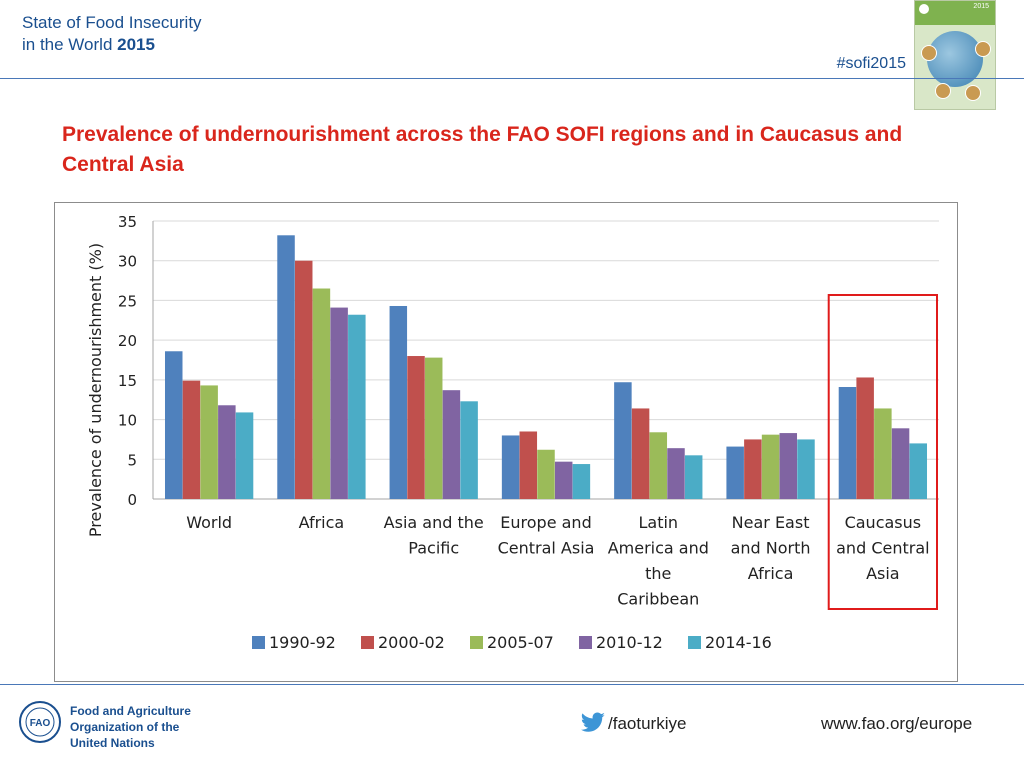 The image size is (1024, 768). What do you see at coordinates (127, 381) in the screenshot?
I see `y-tick-label: 15` at bounding box center [127, 381].